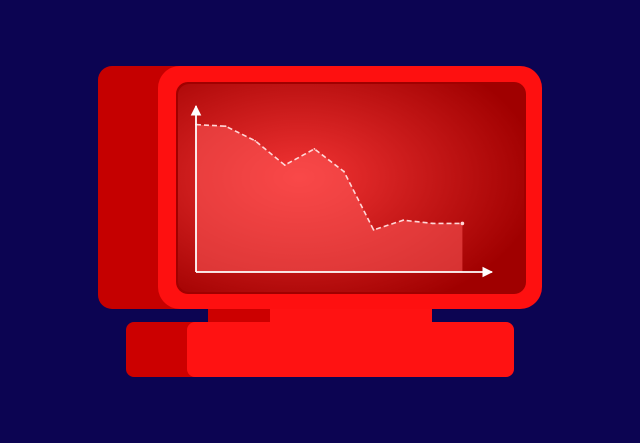  I want to click on chart-series-line, so click(329, 177).